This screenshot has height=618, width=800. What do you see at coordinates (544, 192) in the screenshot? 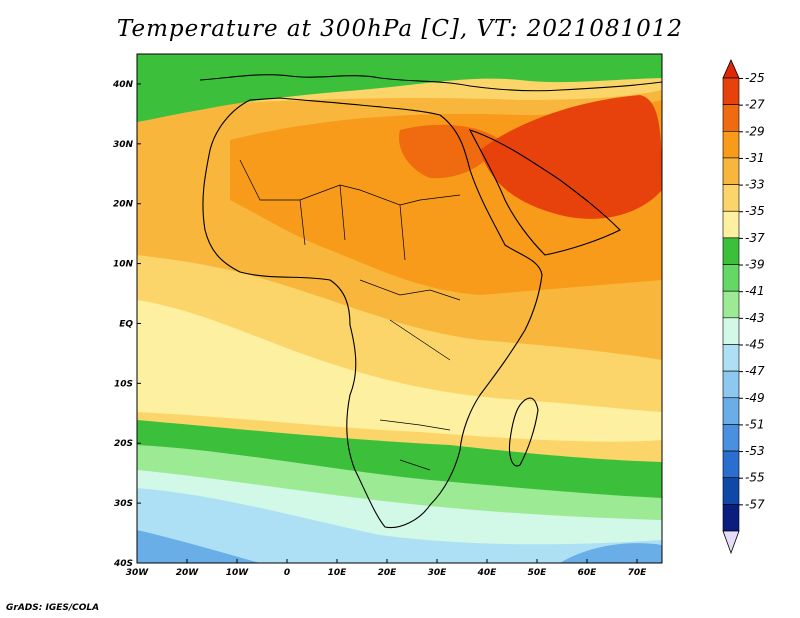
I see `arabian-peninsula-coastline` at bounding box center [544, 192].